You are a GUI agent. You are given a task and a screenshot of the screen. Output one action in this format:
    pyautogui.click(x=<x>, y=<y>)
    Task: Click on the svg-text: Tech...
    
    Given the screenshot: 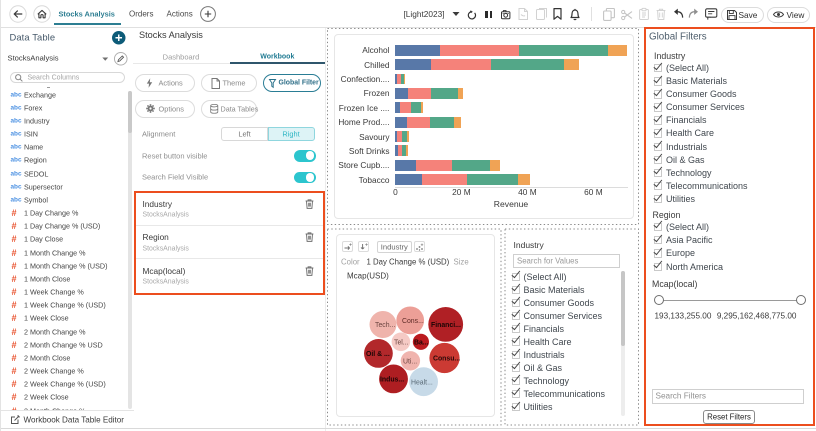 What is the action you would take?
    pyautogui.click(x=385, y=325)
    